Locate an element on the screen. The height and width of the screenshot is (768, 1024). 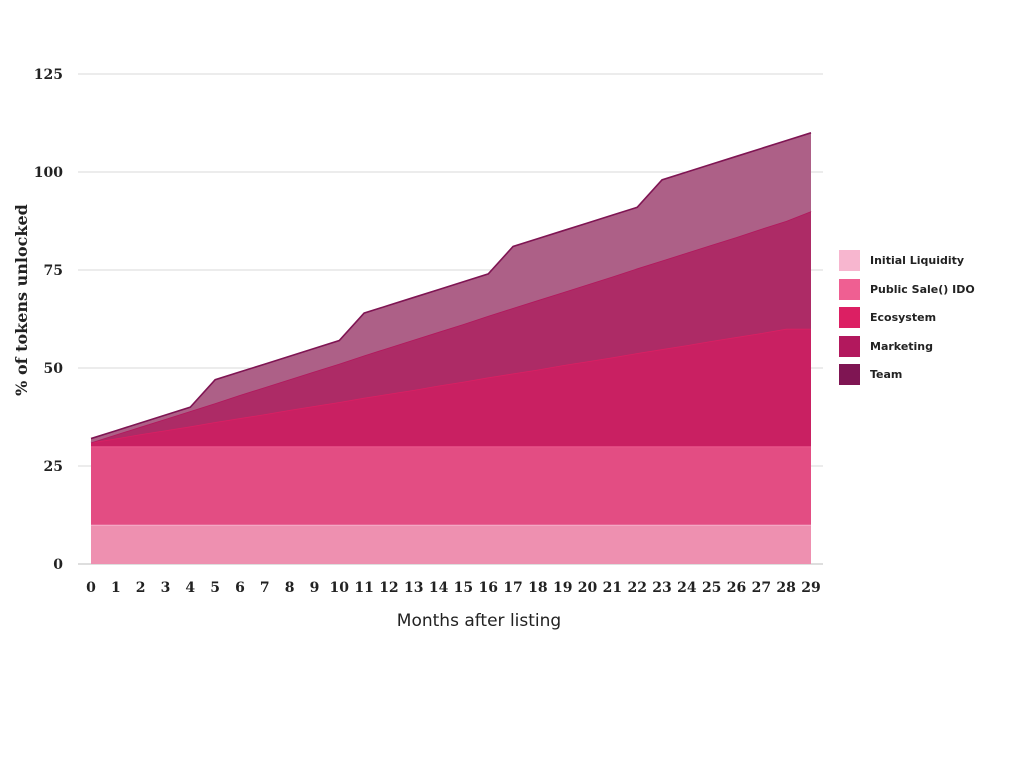
x-tick-label: 10 is located at coordinates (340, 588).